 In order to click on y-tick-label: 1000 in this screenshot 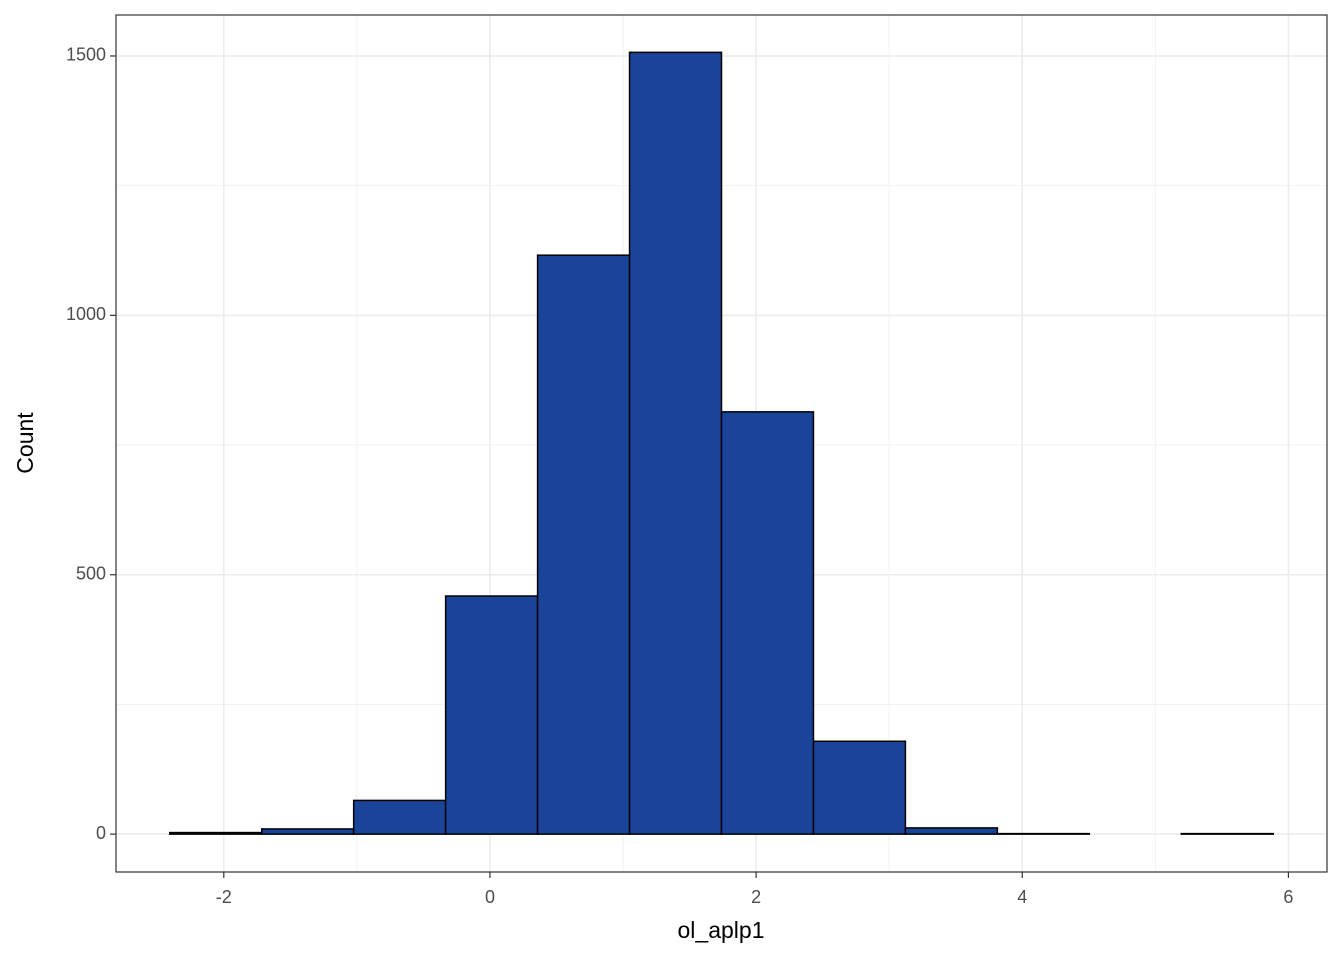, I will do `click(86, 314)`.